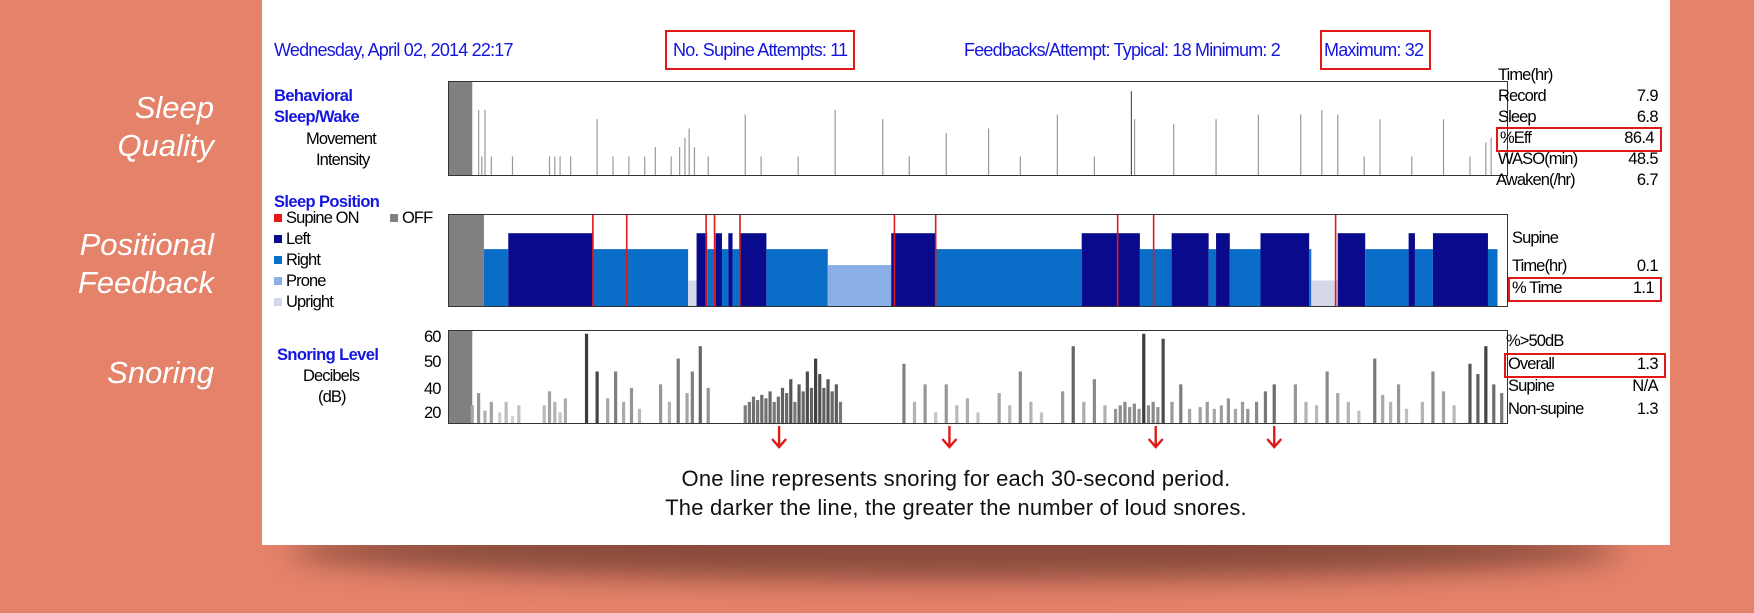 The image size is (1754, 613). Describe the element at coordinates (1647, 96) in the screenshot. I see `stat-record-value: 7.9` at that location.